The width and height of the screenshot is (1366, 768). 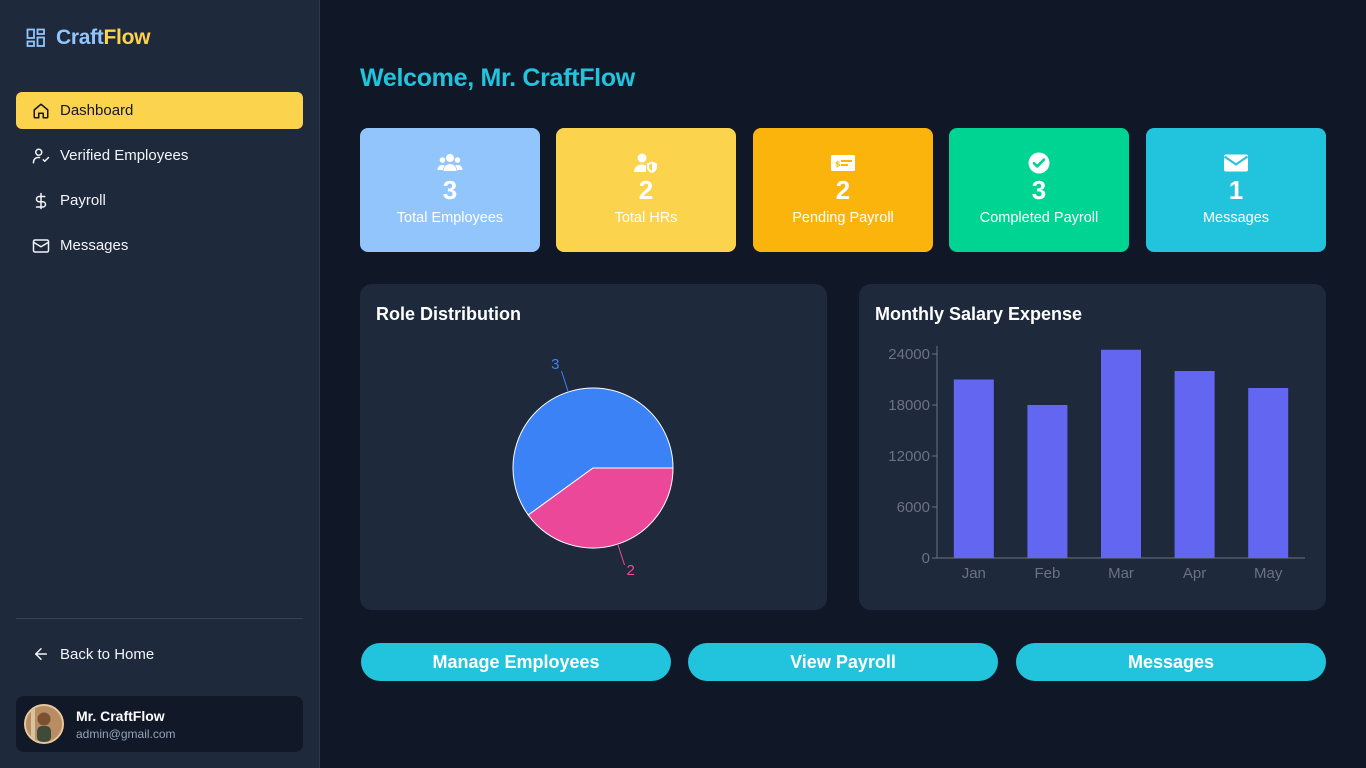 What do you see at coordinates (1096, 464) in the screenshot?
I see `monthly-salary-bar-chart: 0 6000 12000 18000 24000 Jan Feb Mar Apr May` at bounding box center [1096, 464].